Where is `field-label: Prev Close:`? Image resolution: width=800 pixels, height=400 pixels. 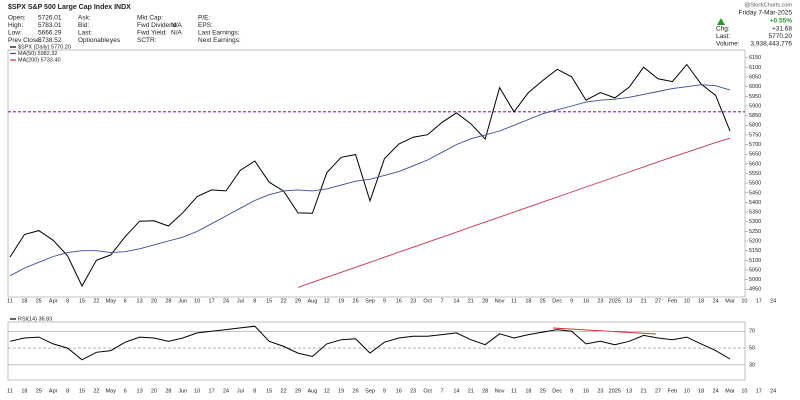
field-label: Prev Close: is located at coordinates (25, 40).